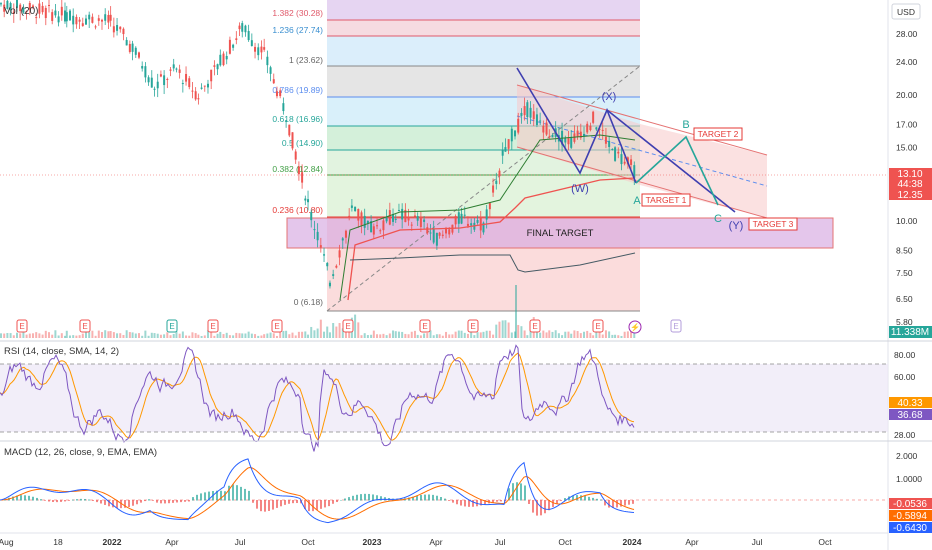 This screenshot has height=550, width=932. I want to click on rsi-tick-80: 80.00, so click(905, 355).